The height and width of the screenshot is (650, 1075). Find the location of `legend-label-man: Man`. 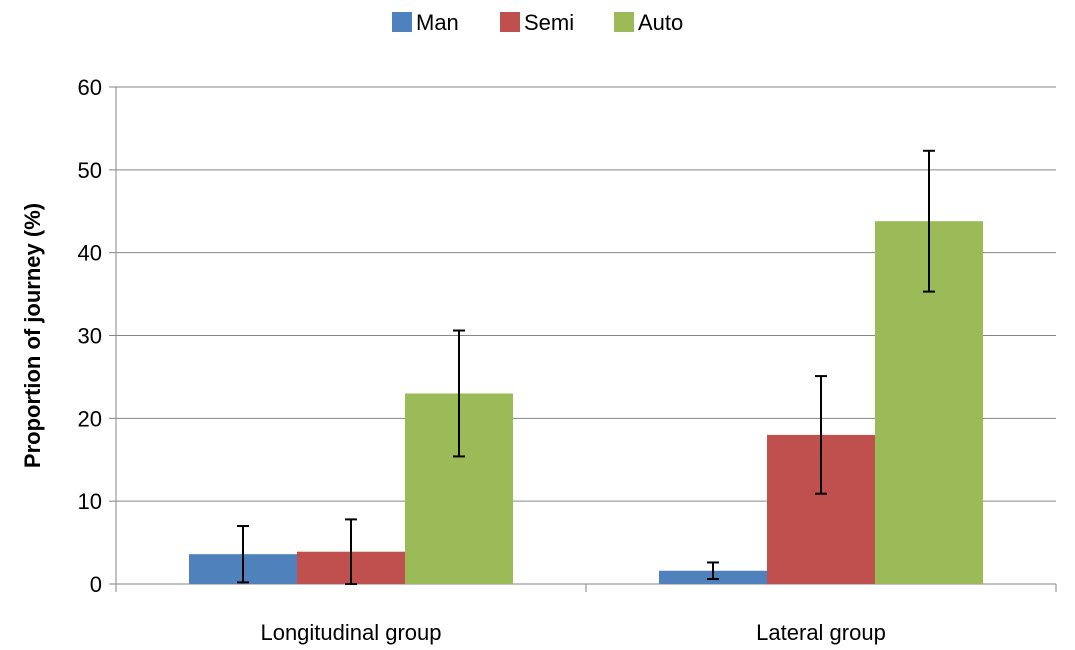

legend-label-man: Man is located at coordinates (437, 22).